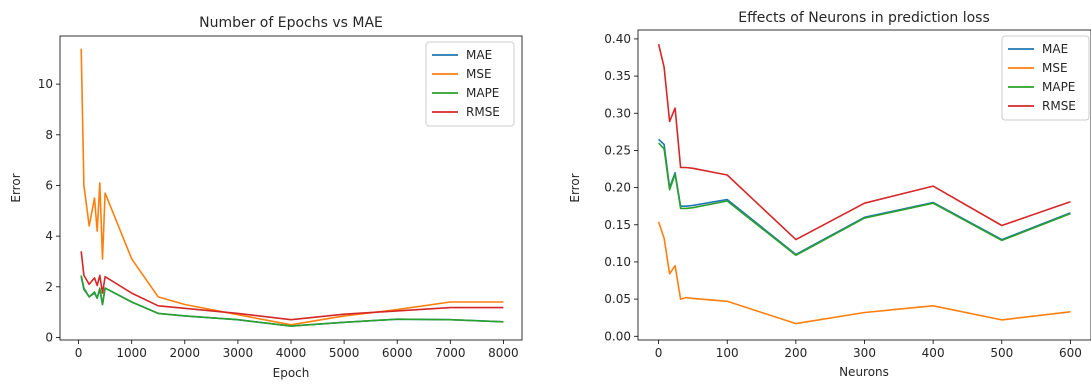  Describe the element at coordinates (131, 353) in the screenshot. I see `x-tick-label: 1000` at that location.